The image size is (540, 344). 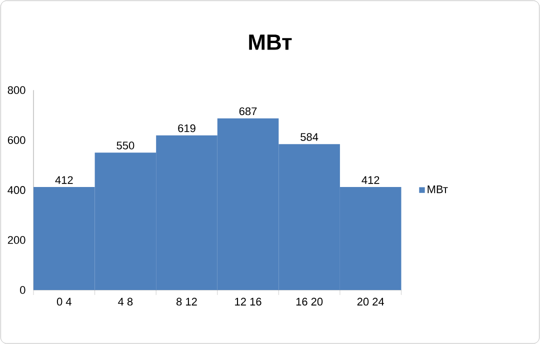 I want to click on data-label: 550, so click(x=125, y=146).